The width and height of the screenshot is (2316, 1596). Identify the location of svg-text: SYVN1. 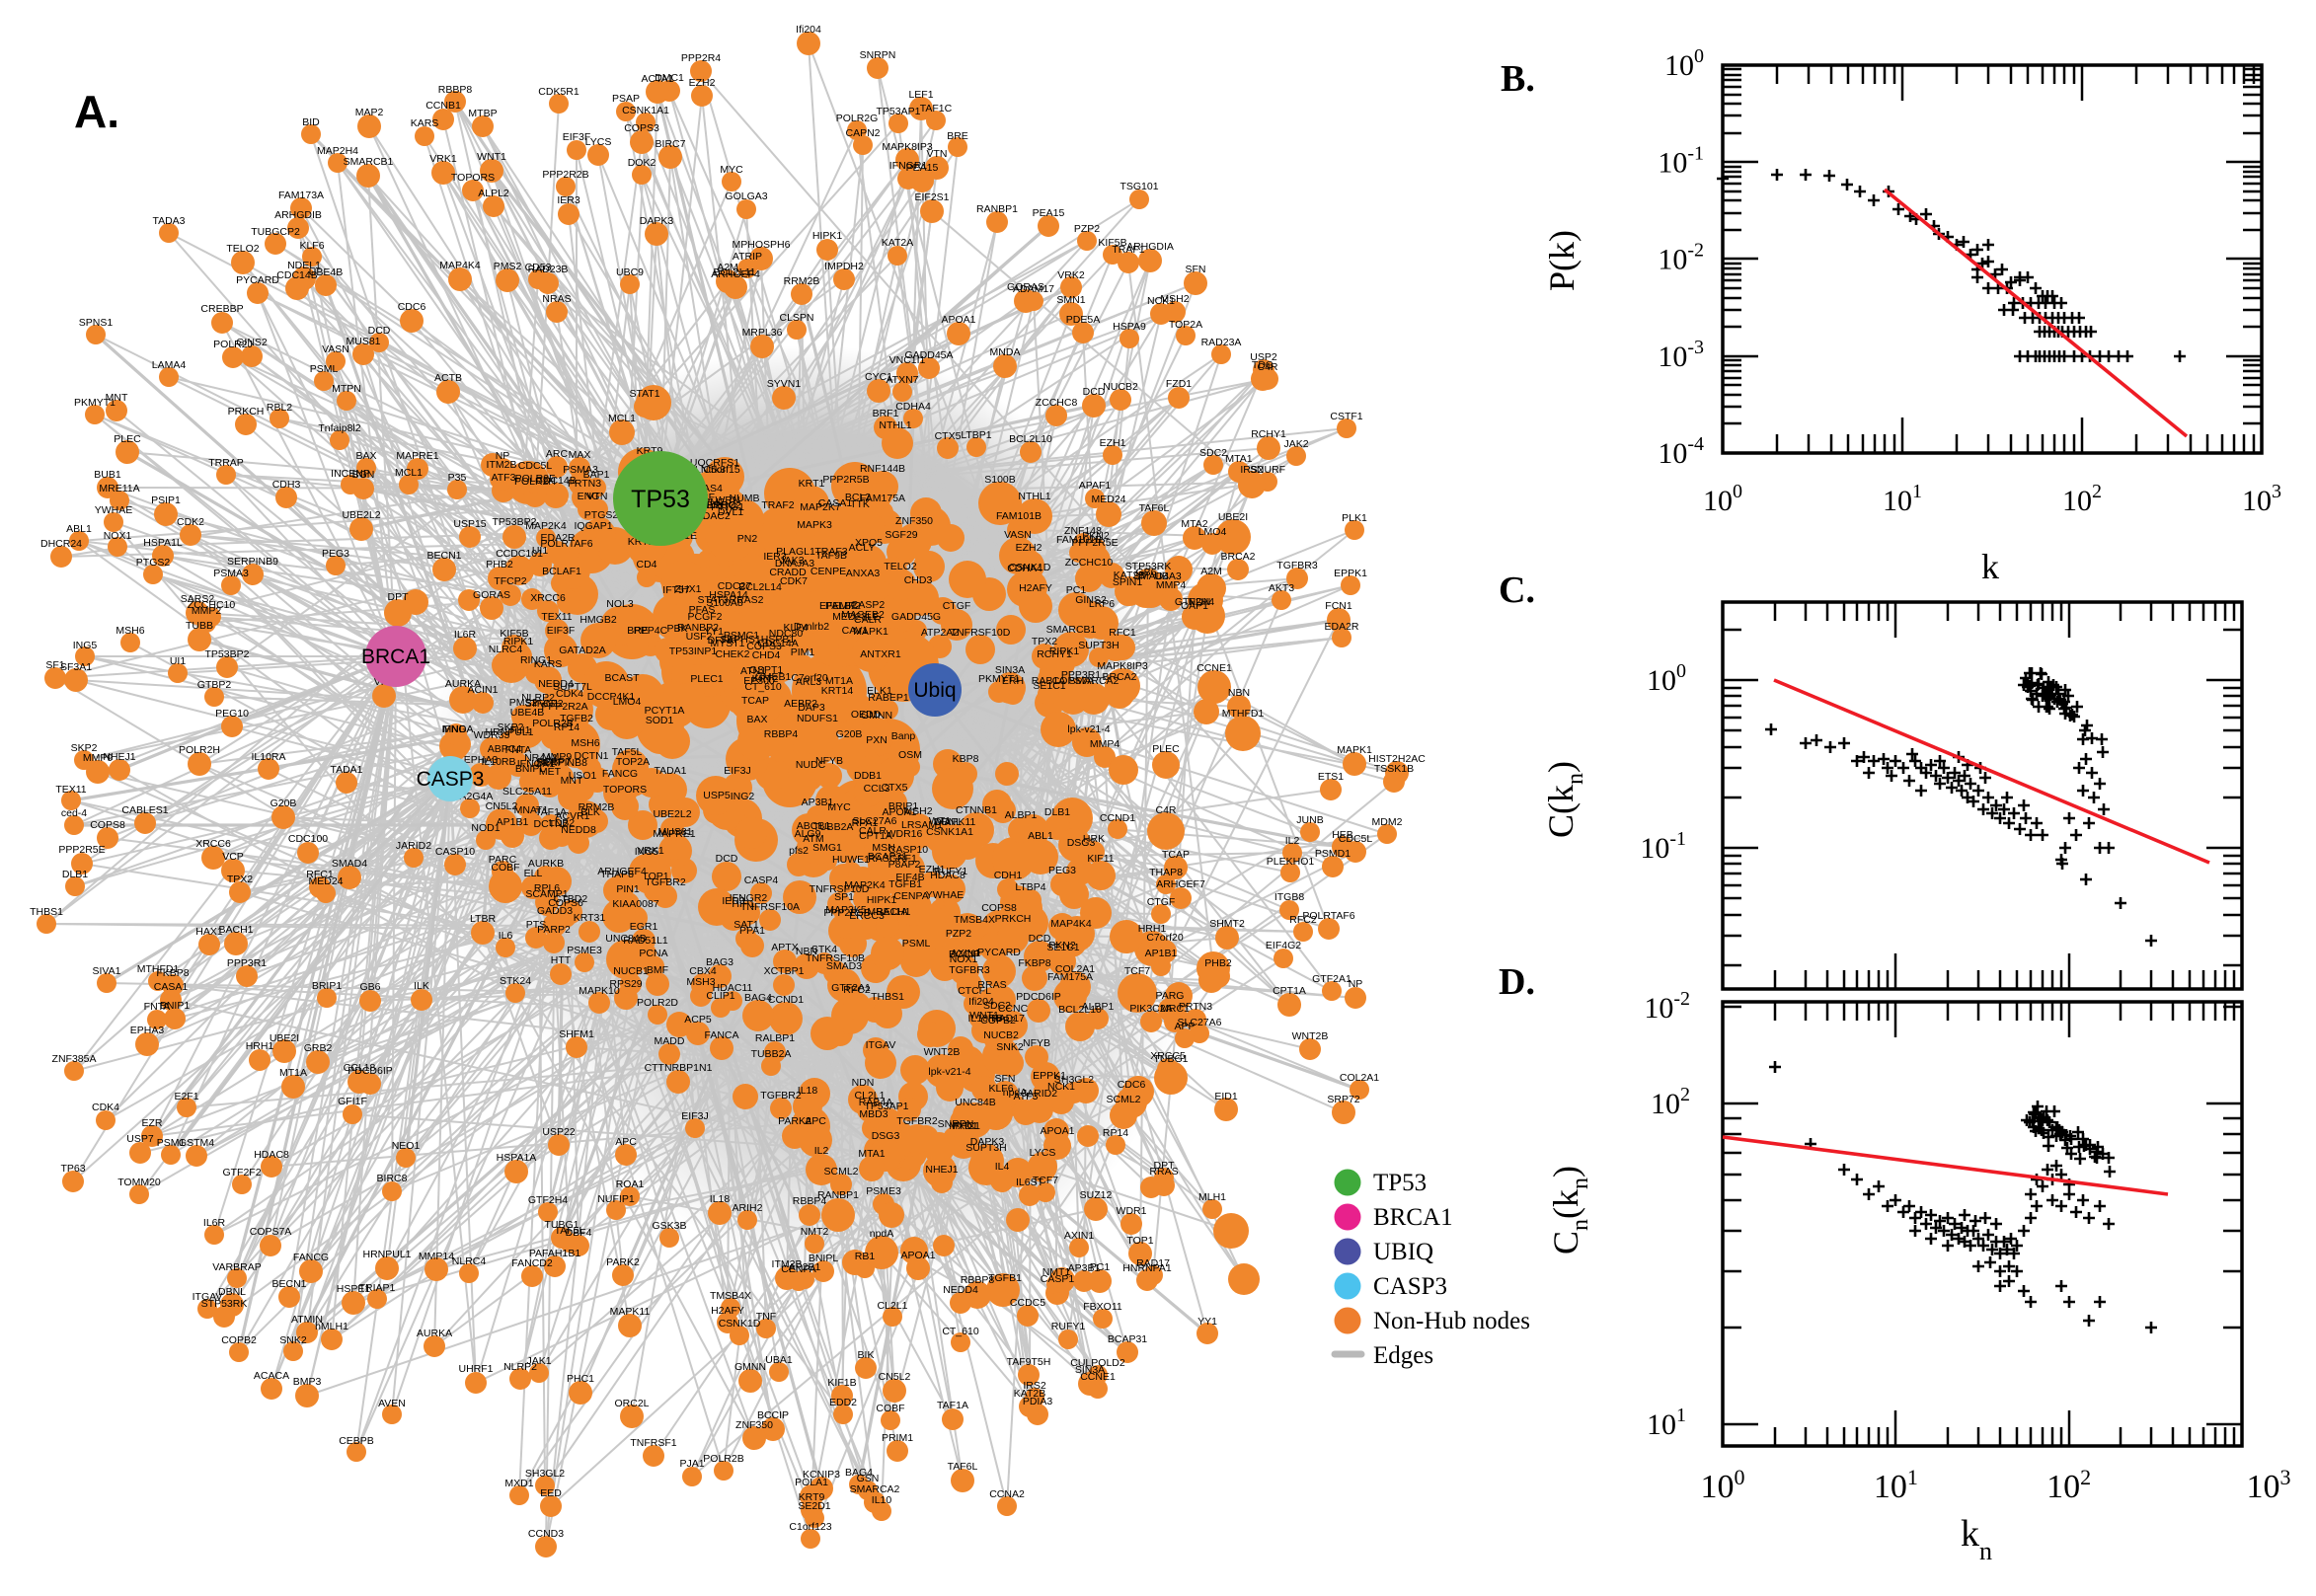
(785, 384).